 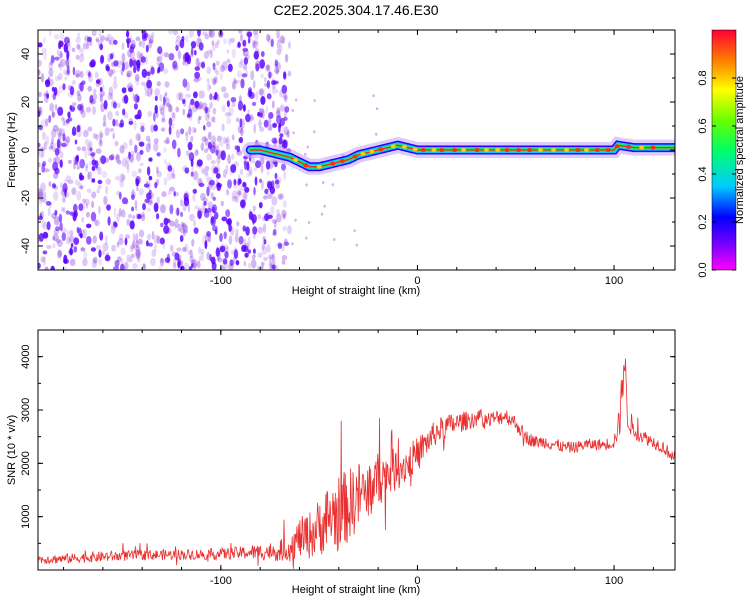 I want to click on y-tick-label: 20, so click(x=26, y=102).